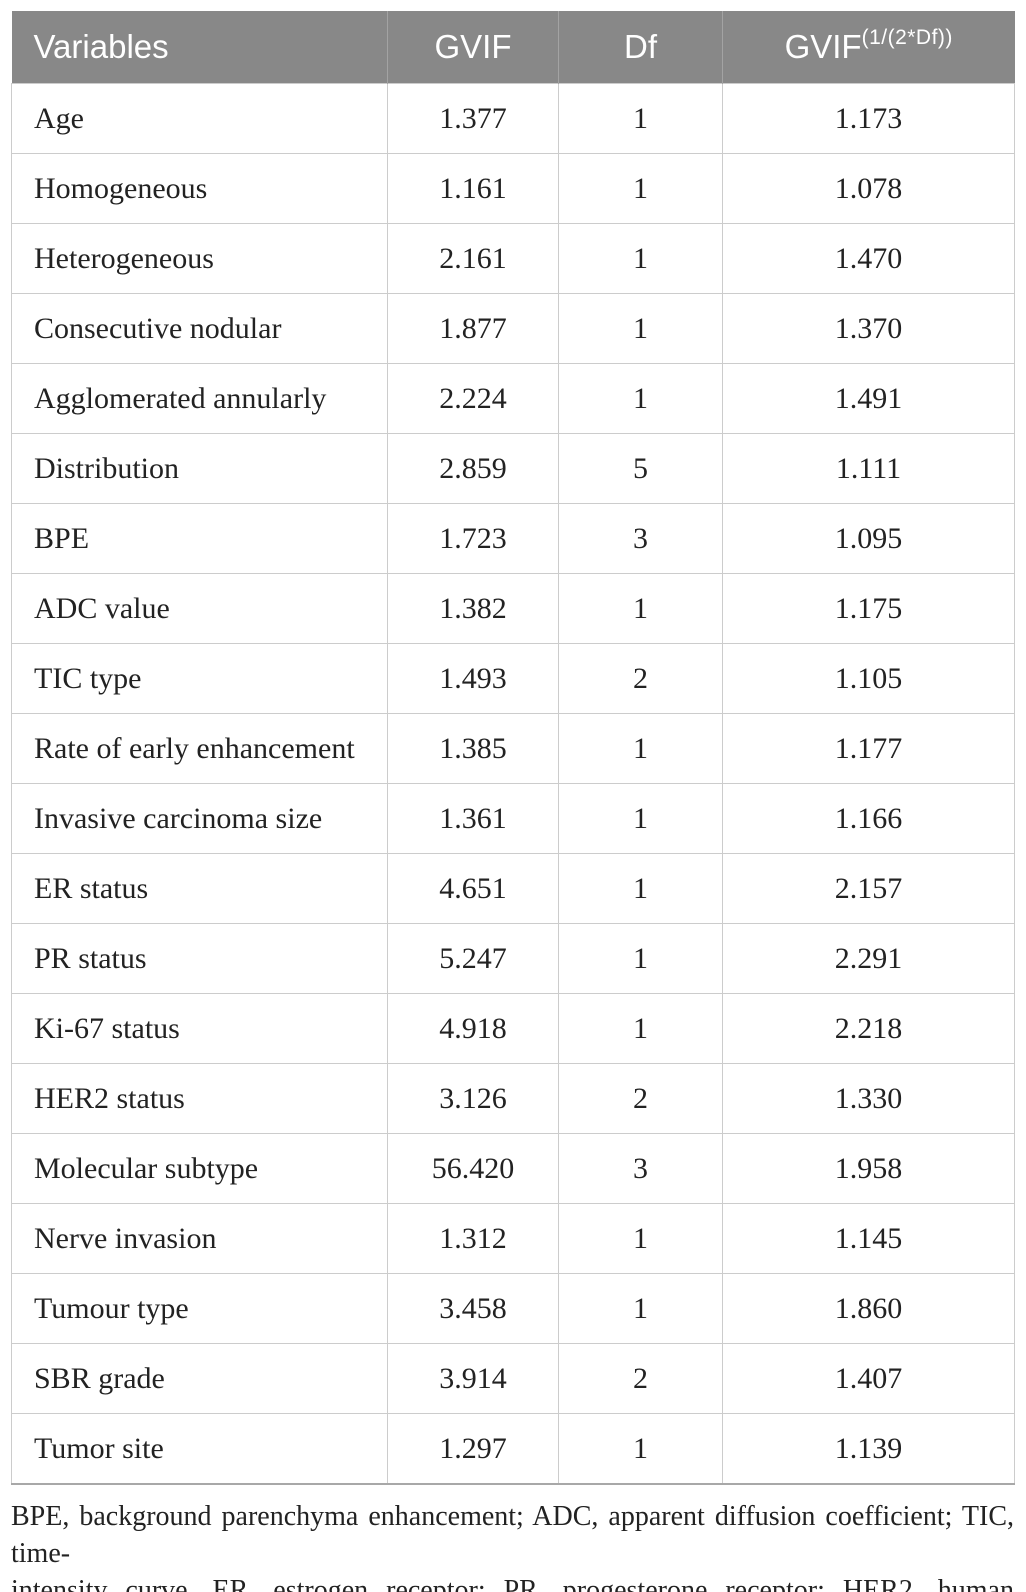 This screenshot has height=1592, width=1026. I want to click on cell-variable: ER status, so click(199, 888).